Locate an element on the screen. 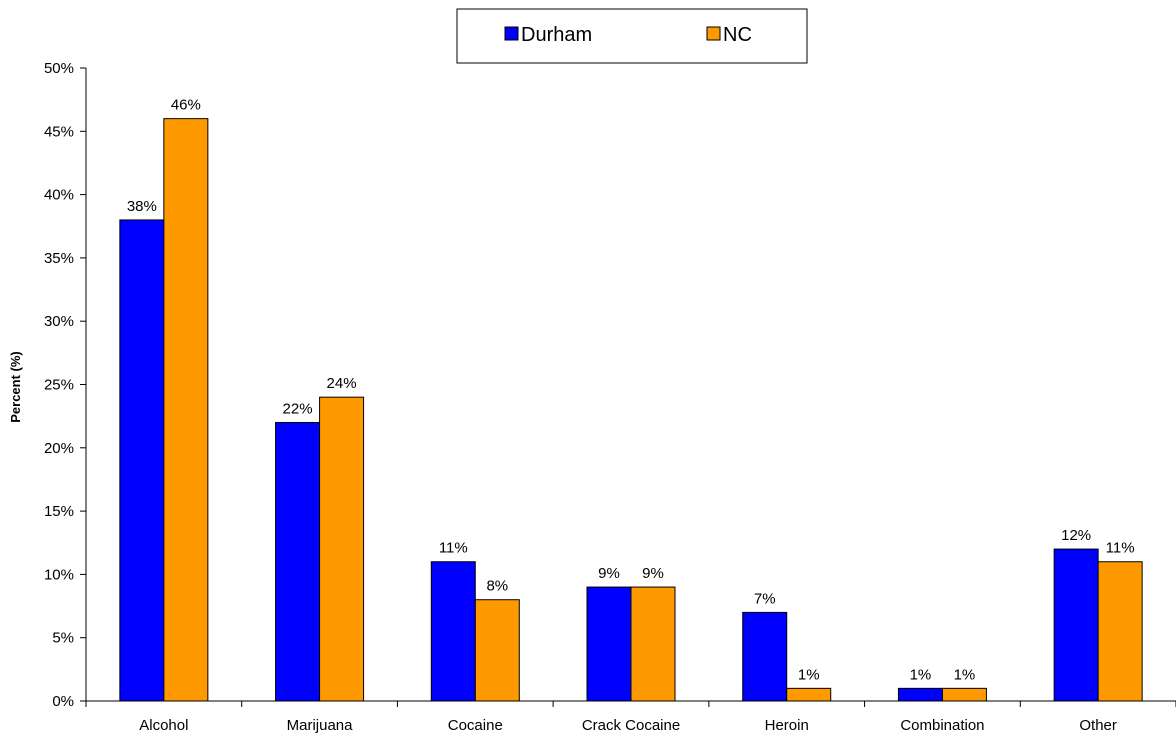 Image resolution: width=1176 pixels, height=740 pixels. legend-label-durham: Durham is located at coordinates (556, 35).